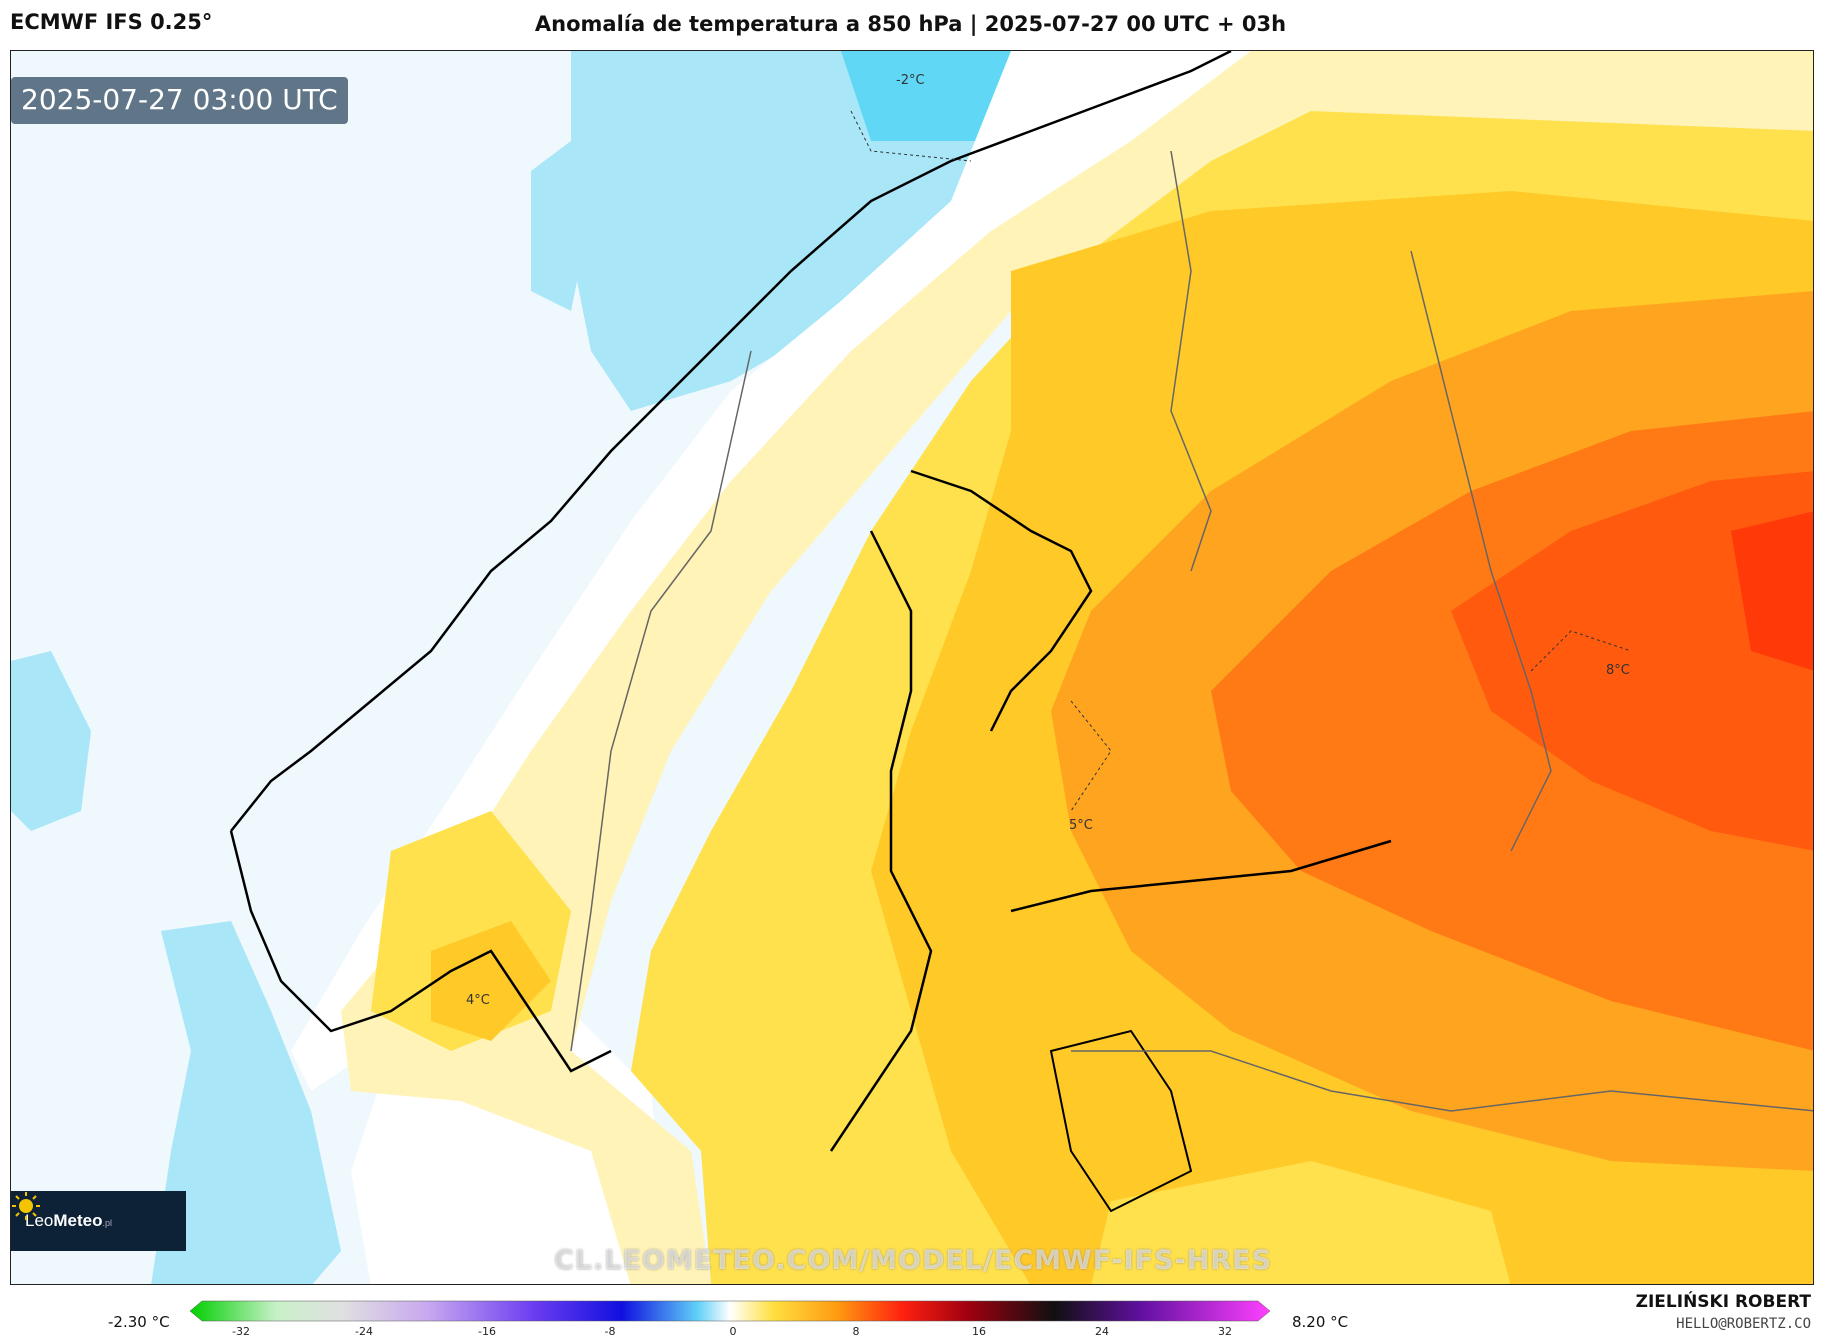 This screenshot has width=1821, height=1339. Describe the element at coordinates (1081, 825) in the screenshot. I see `isoline-label: 5°C` at that location.